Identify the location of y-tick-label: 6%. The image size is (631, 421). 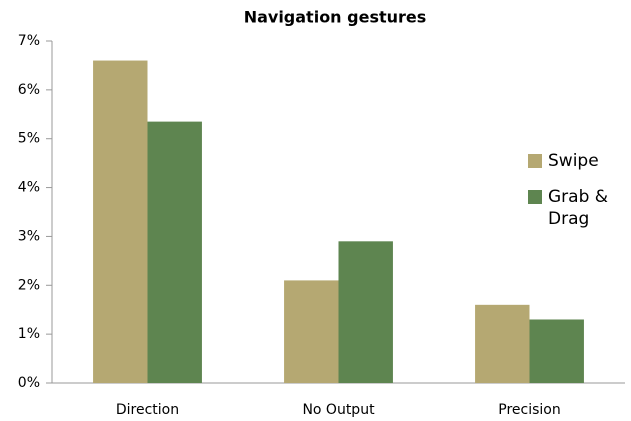
(29, 90).